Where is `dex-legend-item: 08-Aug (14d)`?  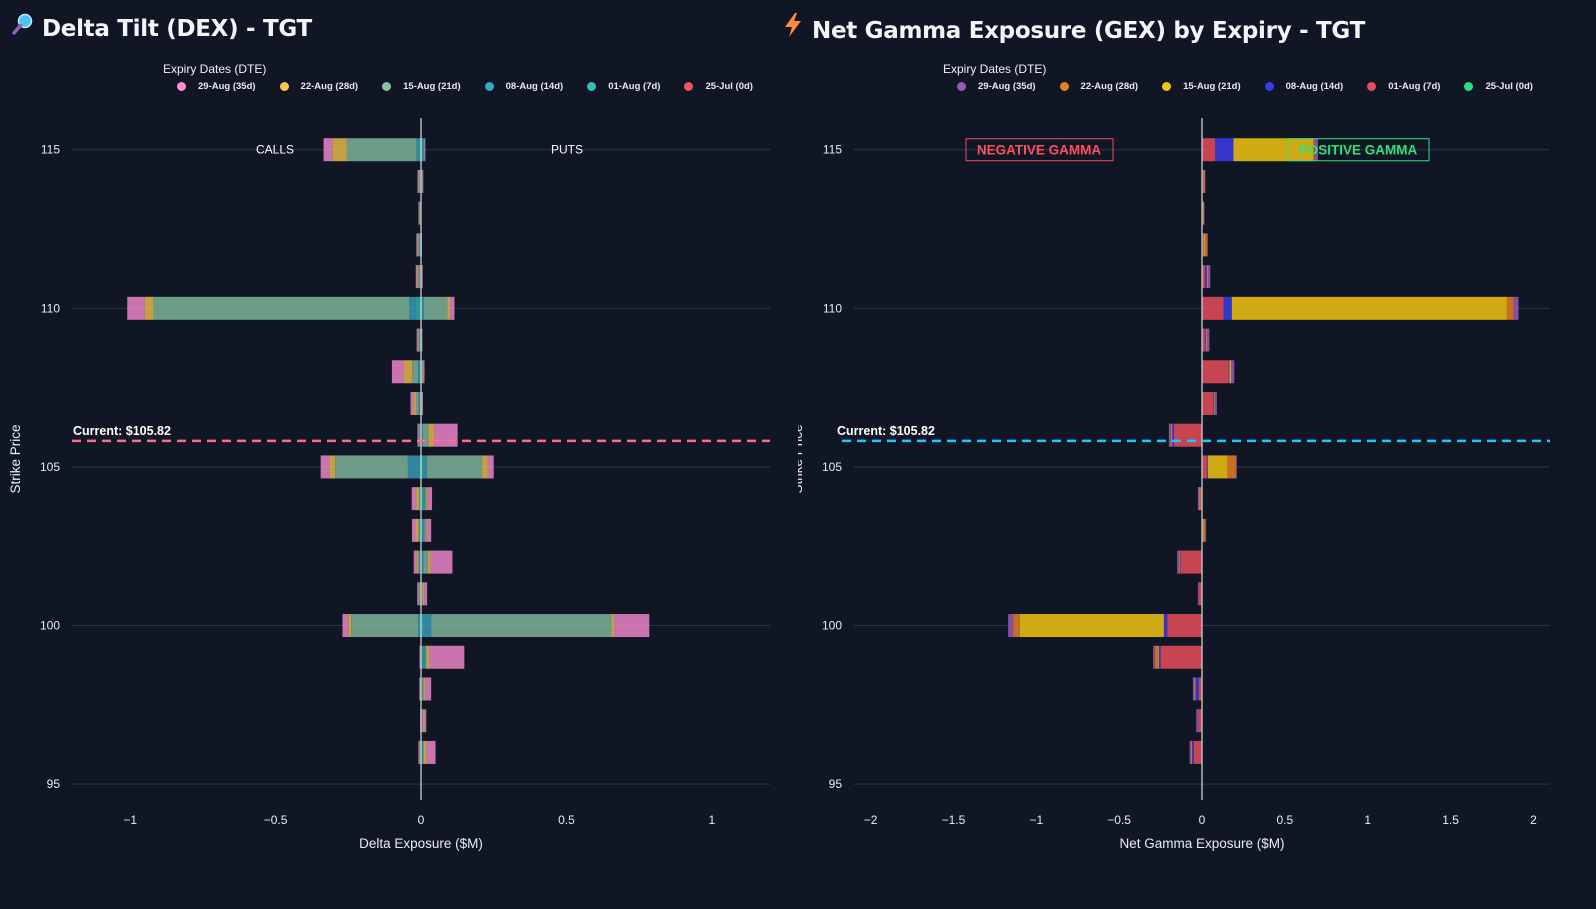 dex-legend-item: 08-Aug (14d) is located at coordinates (523, 86).